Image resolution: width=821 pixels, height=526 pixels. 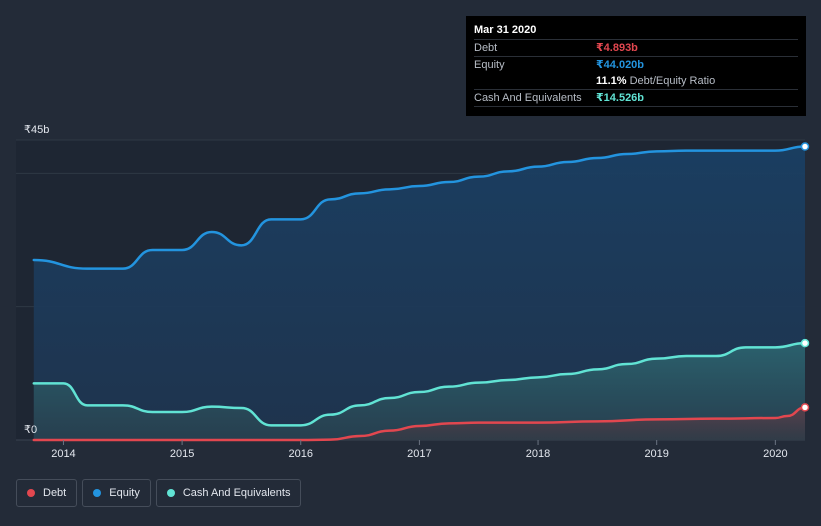 What do you see at coordinates (55, 493) in the screenshot?
I see `legend-label-debt: Debt` at bounding box center [55, 493].